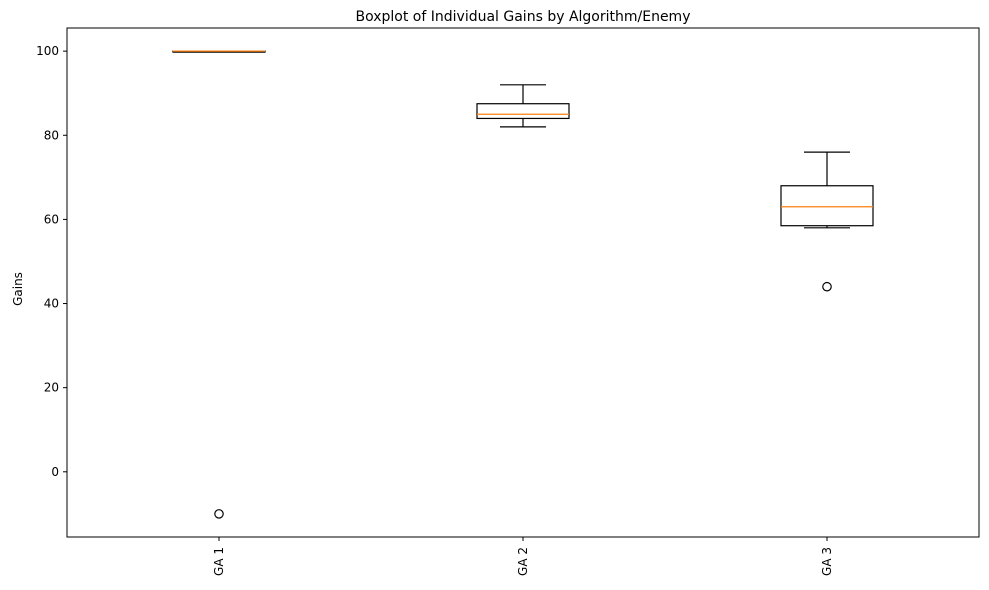  Describe the element at coordinates (47, 51) in the screenshot. I see `y-tick-label: 100` at that location.